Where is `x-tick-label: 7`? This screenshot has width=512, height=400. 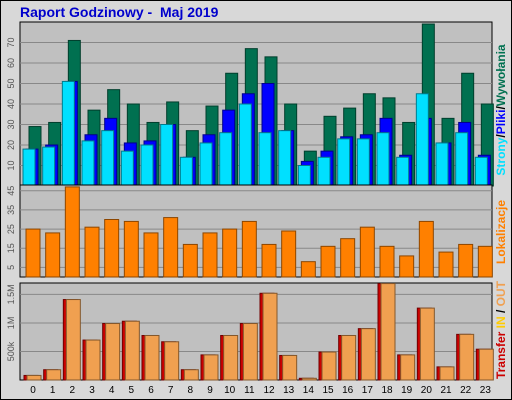 x-tick-label: 7 is located at coordinates (171, 390).